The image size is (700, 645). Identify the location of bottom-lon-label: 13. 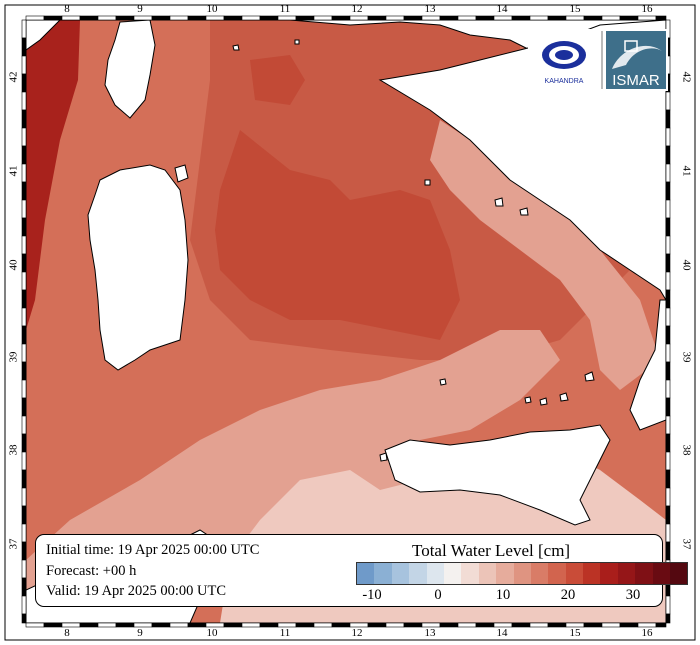
(431, 633).